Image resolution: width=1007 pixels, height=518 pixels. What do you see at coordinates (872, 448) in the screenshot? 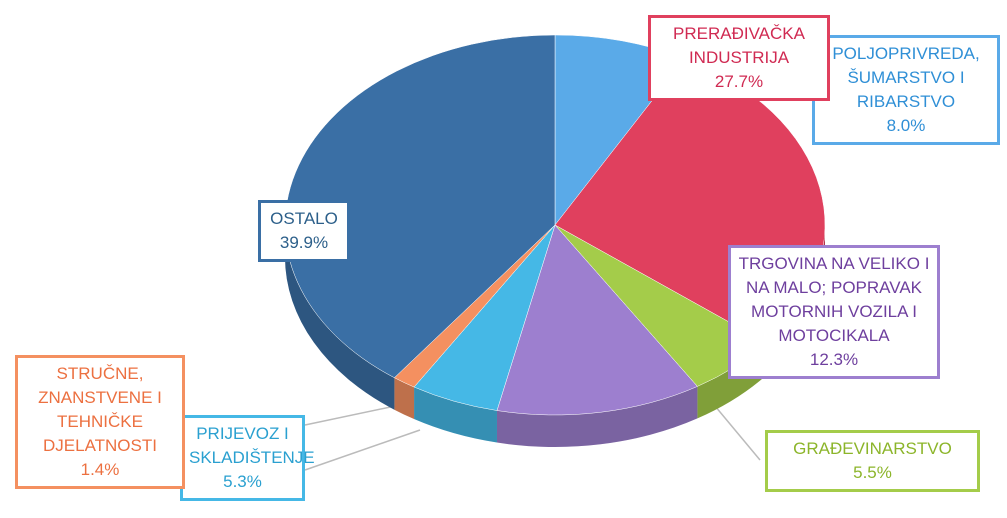
I see `label-name: GRAĐEVINARSTVO` at bounding box center [872, 448].